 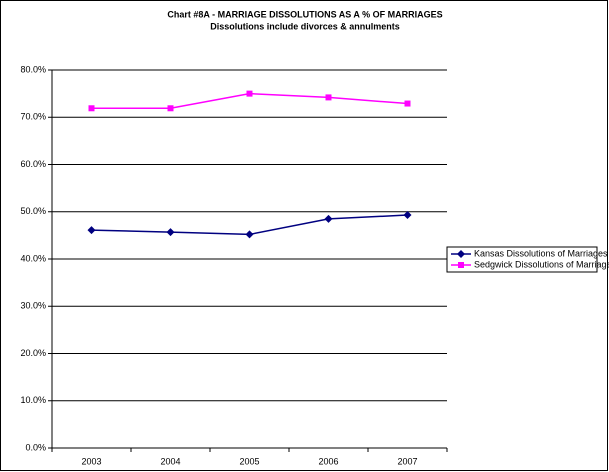 What do you see at coordinates (33, 306) in the screenshot?
I see `y-tick-label: 30.0%` at bounding box center [33, 306].